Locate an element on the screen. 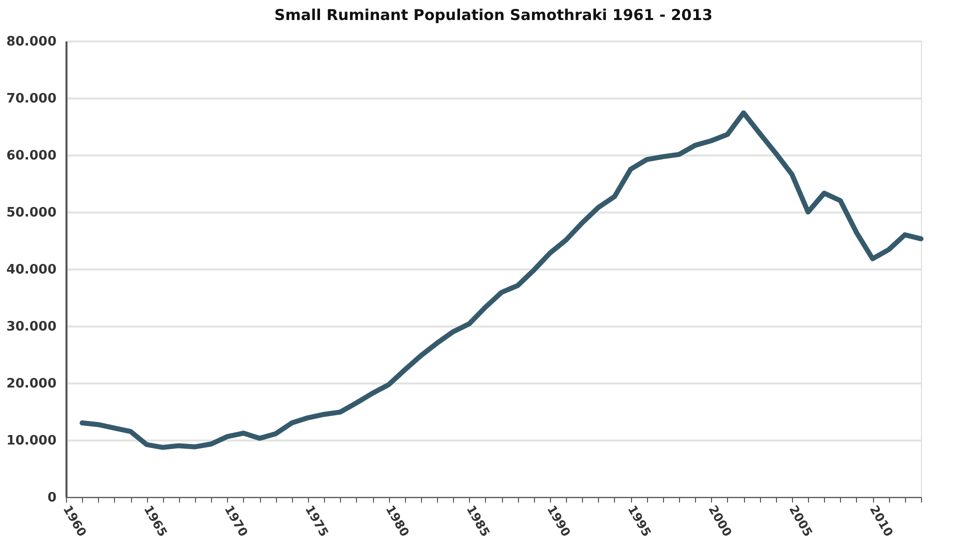 The image size is (967, 553). y-tick-label: 30.000 is located at coordinates (31, 327).